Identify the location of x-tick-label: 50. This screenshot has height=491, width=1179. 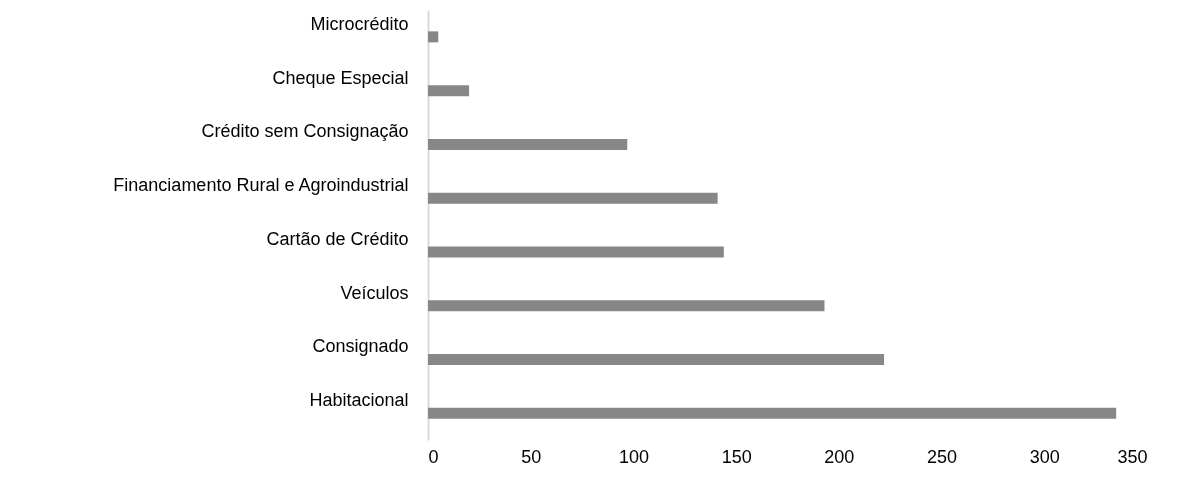
(531, 456).